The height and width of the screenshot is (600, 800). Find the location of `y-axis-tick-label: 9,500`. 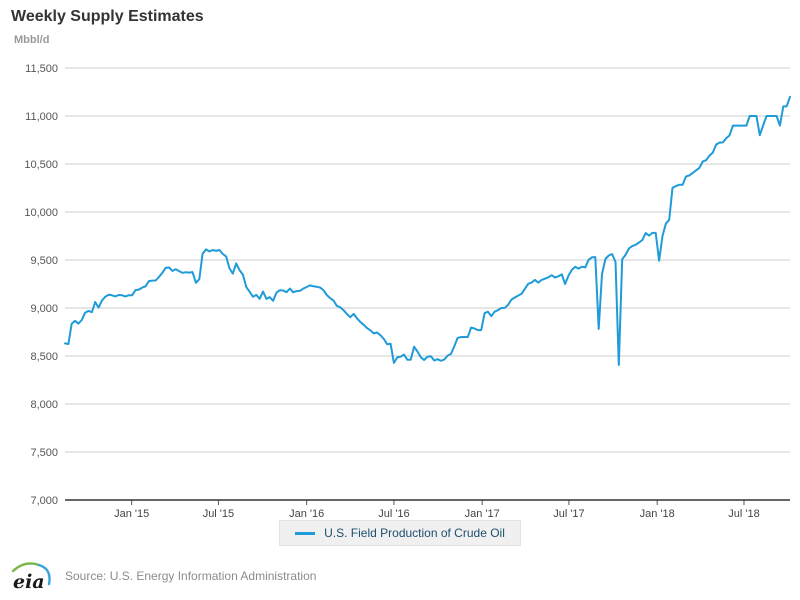

y-axis-tick-label: 9,500 is located at coordinates (44, 261).